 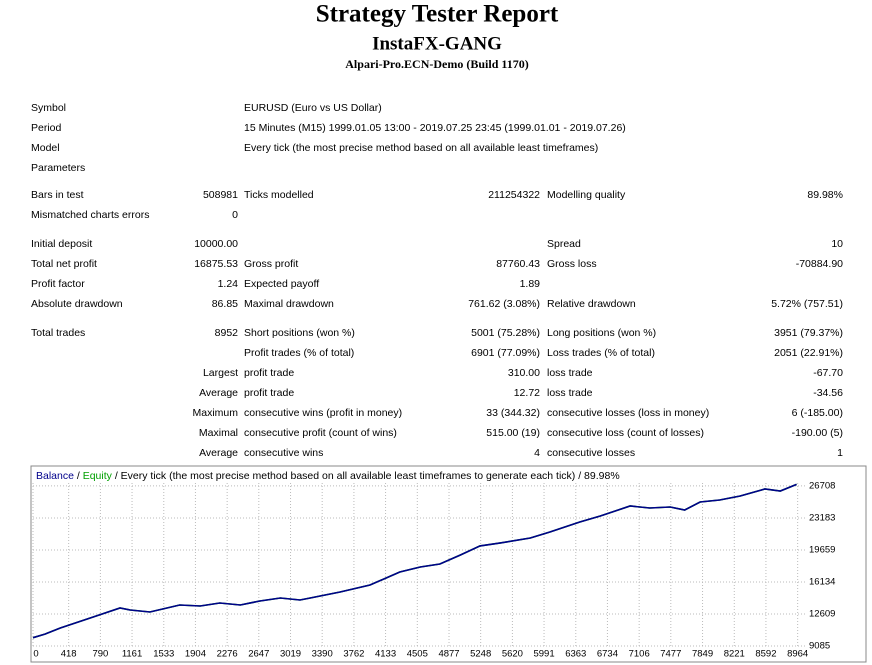 What do you see at coordinates (228, 284) in the screenshot?
I see `cell-text: 1.24` at bounding box center [228, 284].